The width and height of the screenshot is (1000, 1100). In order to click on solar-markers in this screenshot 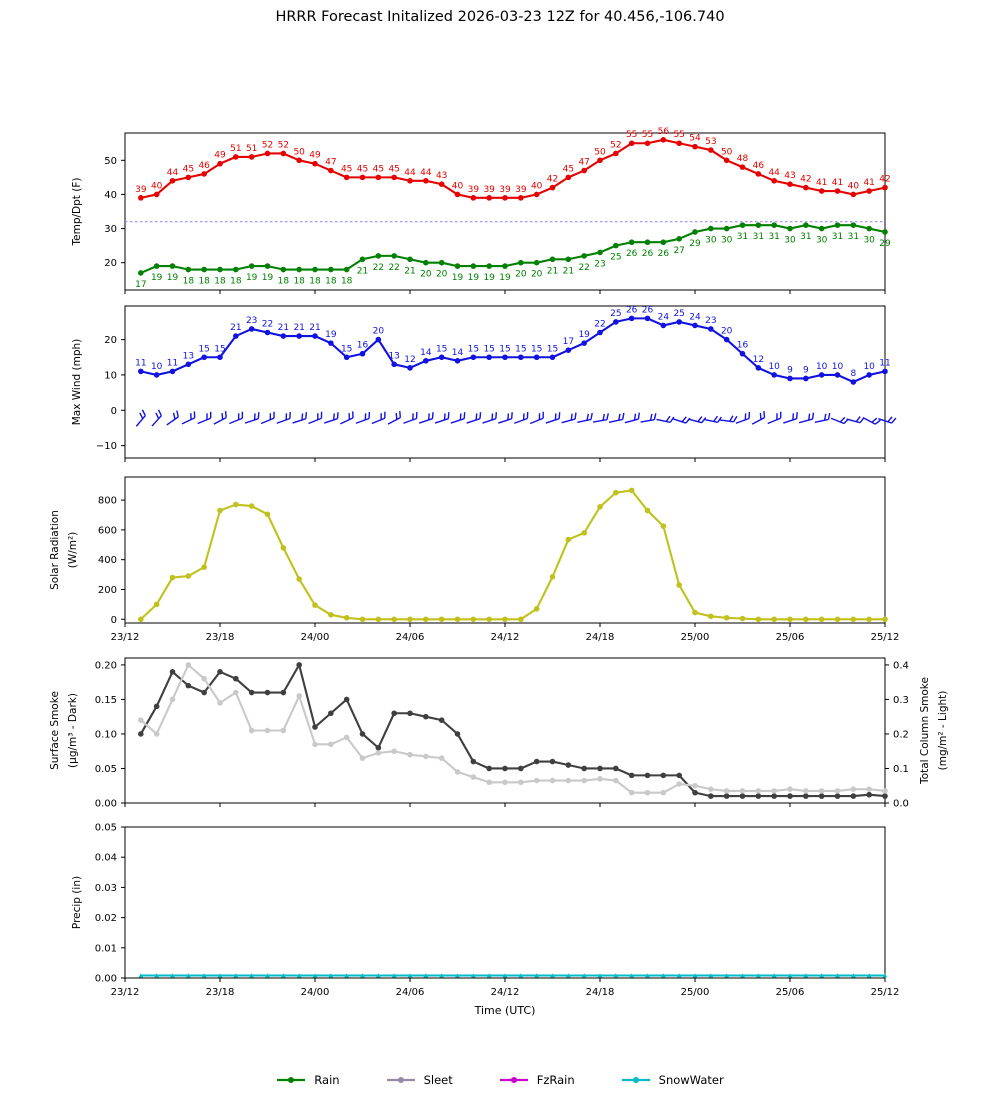, I will do `click(513, 555)`.